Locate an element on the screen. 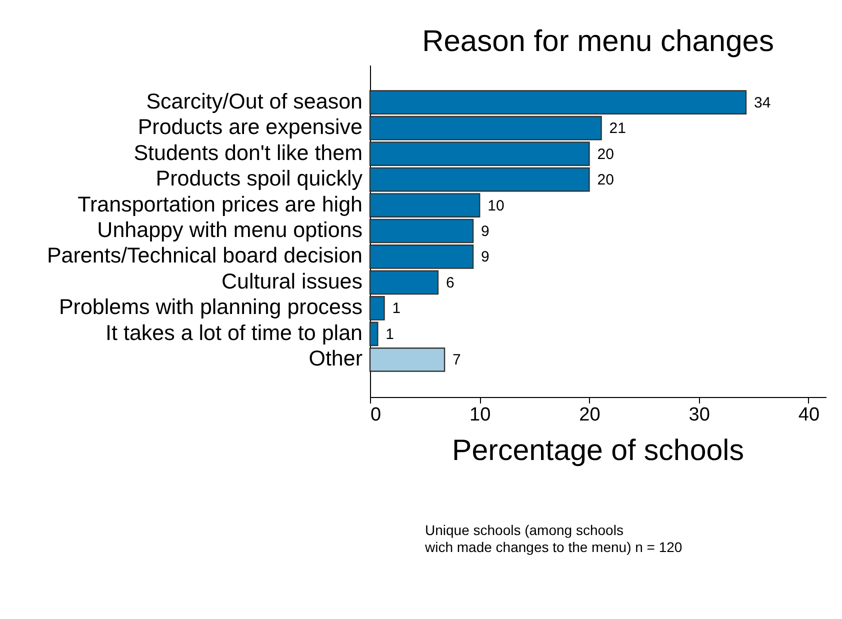 The width and height of the screenshot is (842, 619). x-tick-label: 40 is located at coordinates (809, 415).